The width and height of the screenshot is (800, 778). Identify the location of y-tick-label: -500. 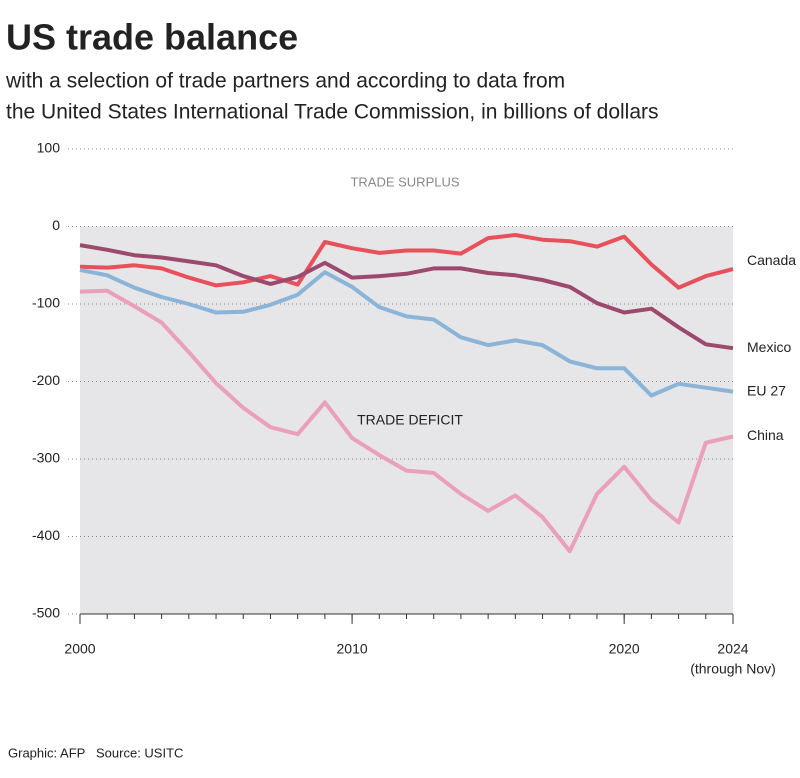
(46, 613).